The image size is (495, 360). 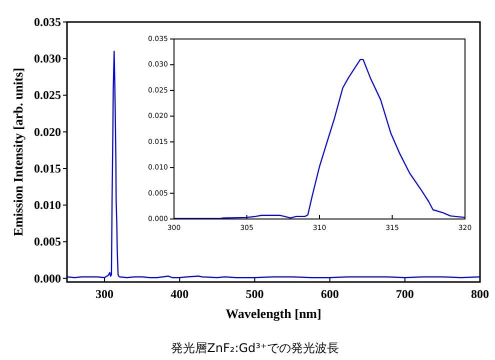 What do you see at coordinates (47, 131) in the screenshot?
I see `y-tick-label: 0.020` at bounding box center [47, 131].